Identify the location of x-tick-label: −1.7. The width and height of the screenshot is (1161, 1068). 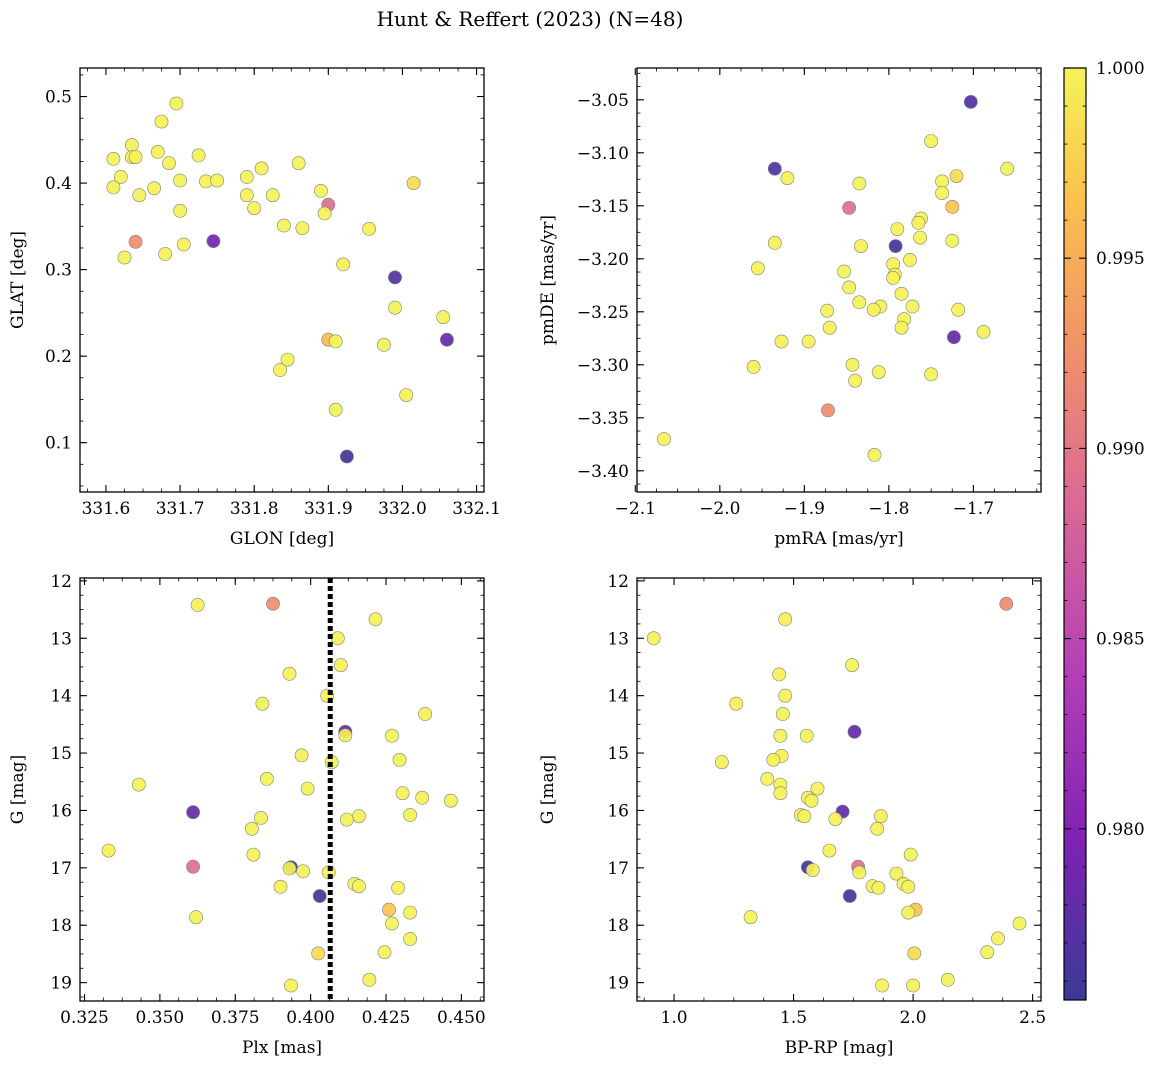
(973, 509).